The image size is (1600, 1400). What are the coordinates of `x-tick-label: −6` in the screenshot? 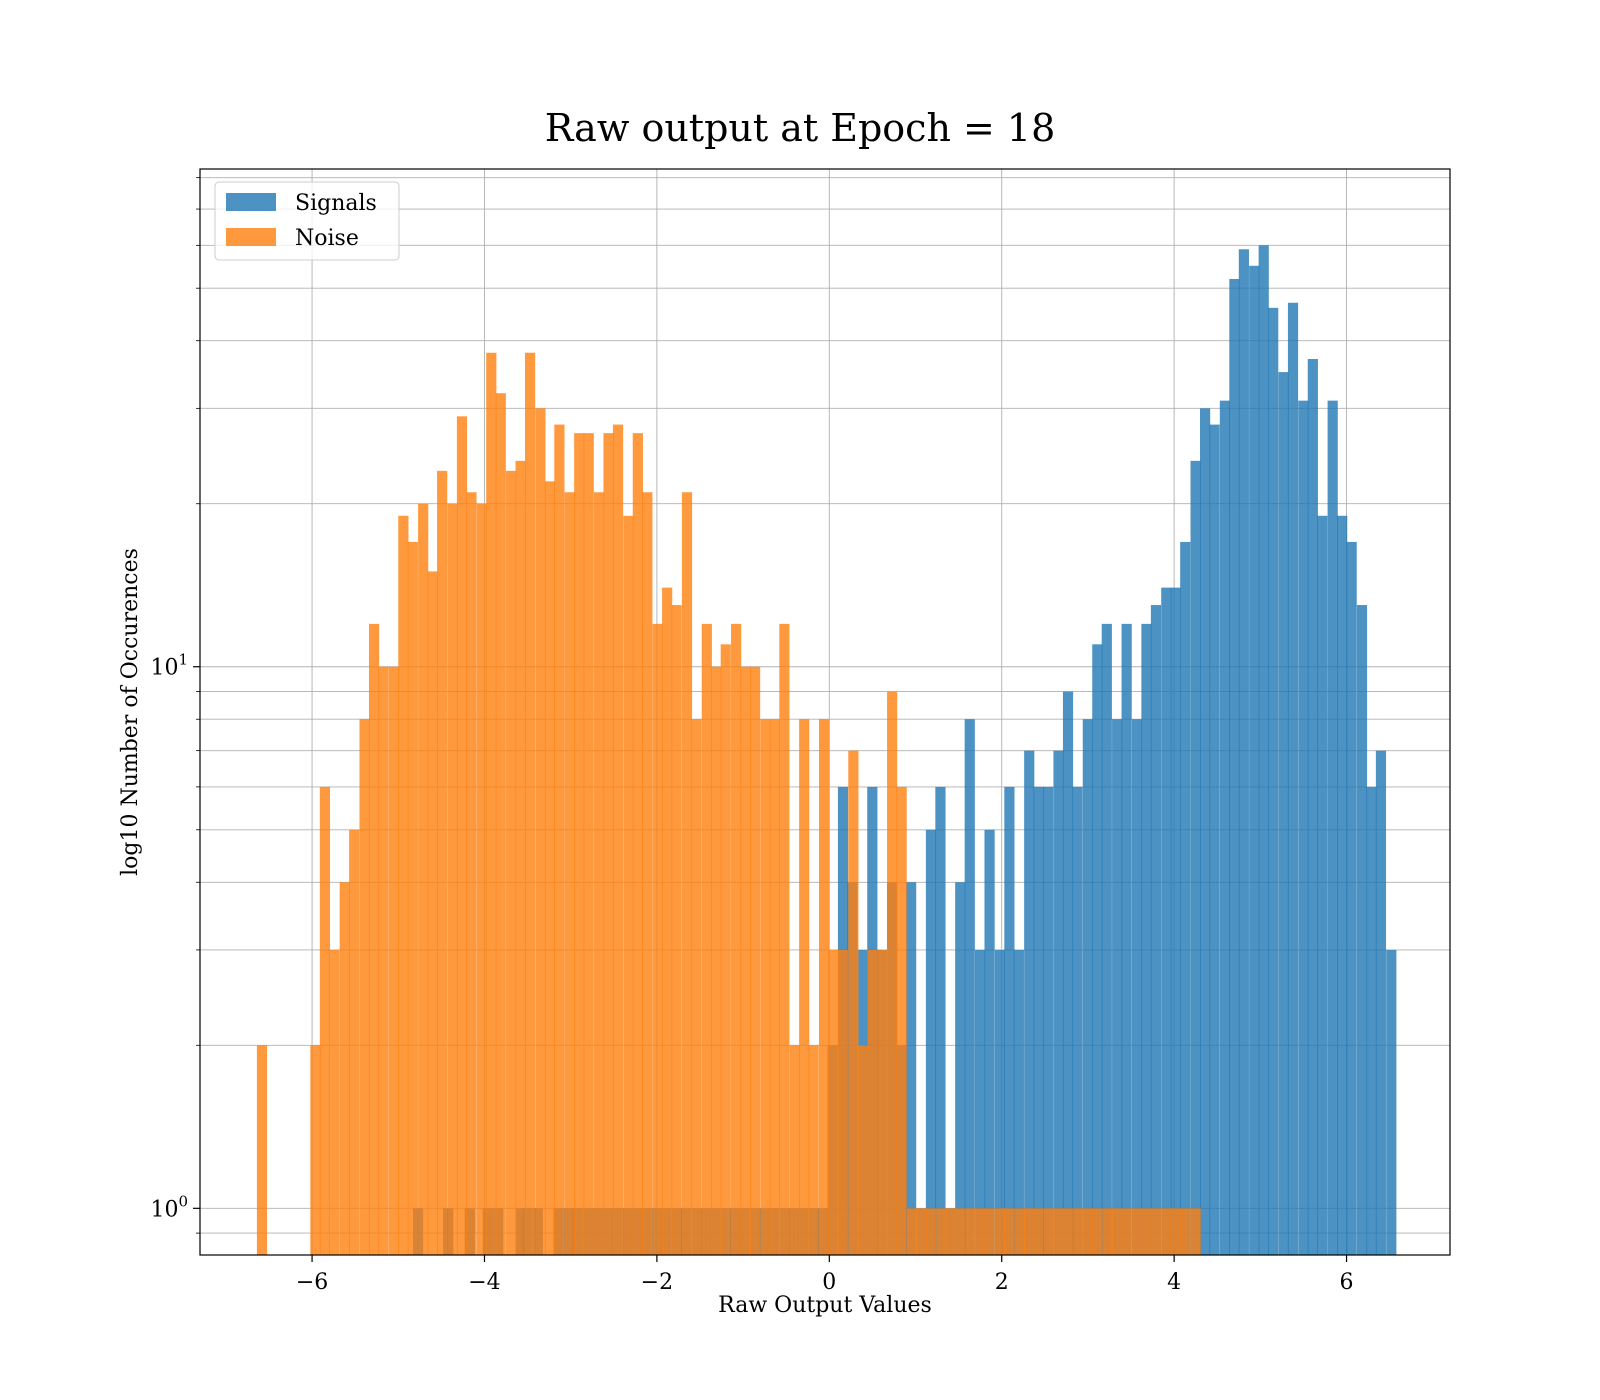 It's located at (312, 1282).